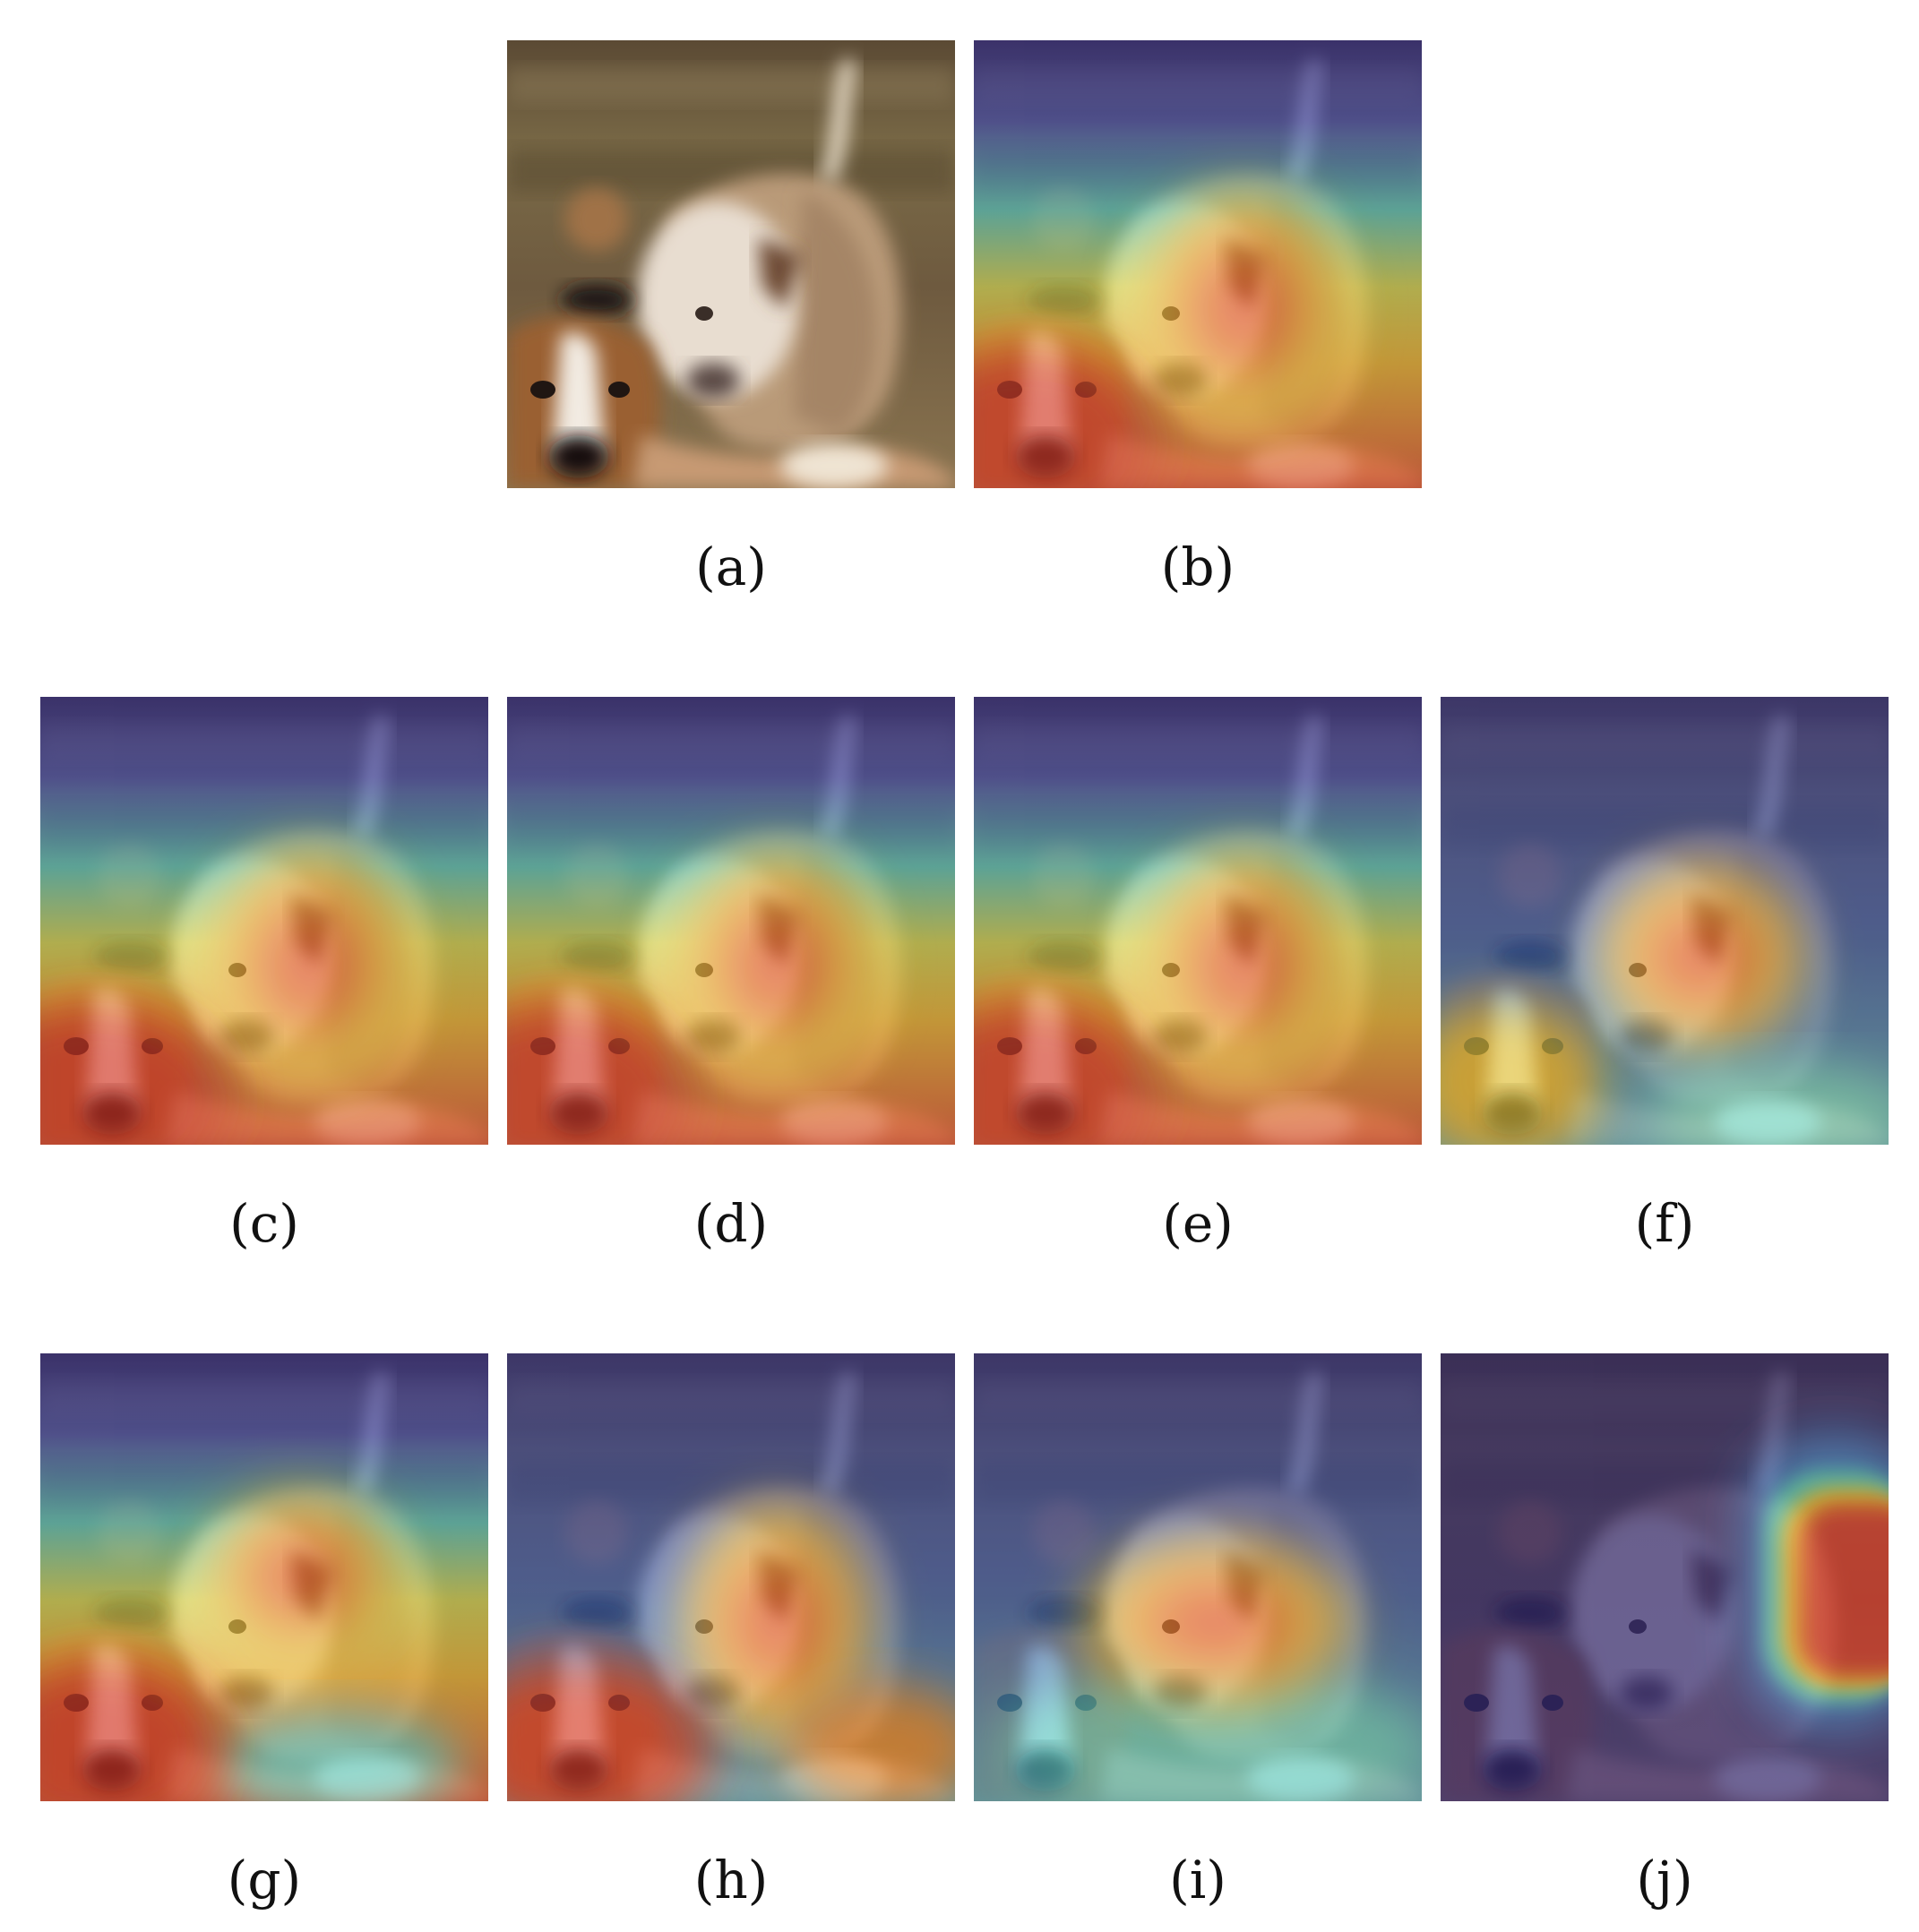  Describe the element at coordinates (1198, 1223) in the screenshot. I see `panel-e-label: (e)` at that location.